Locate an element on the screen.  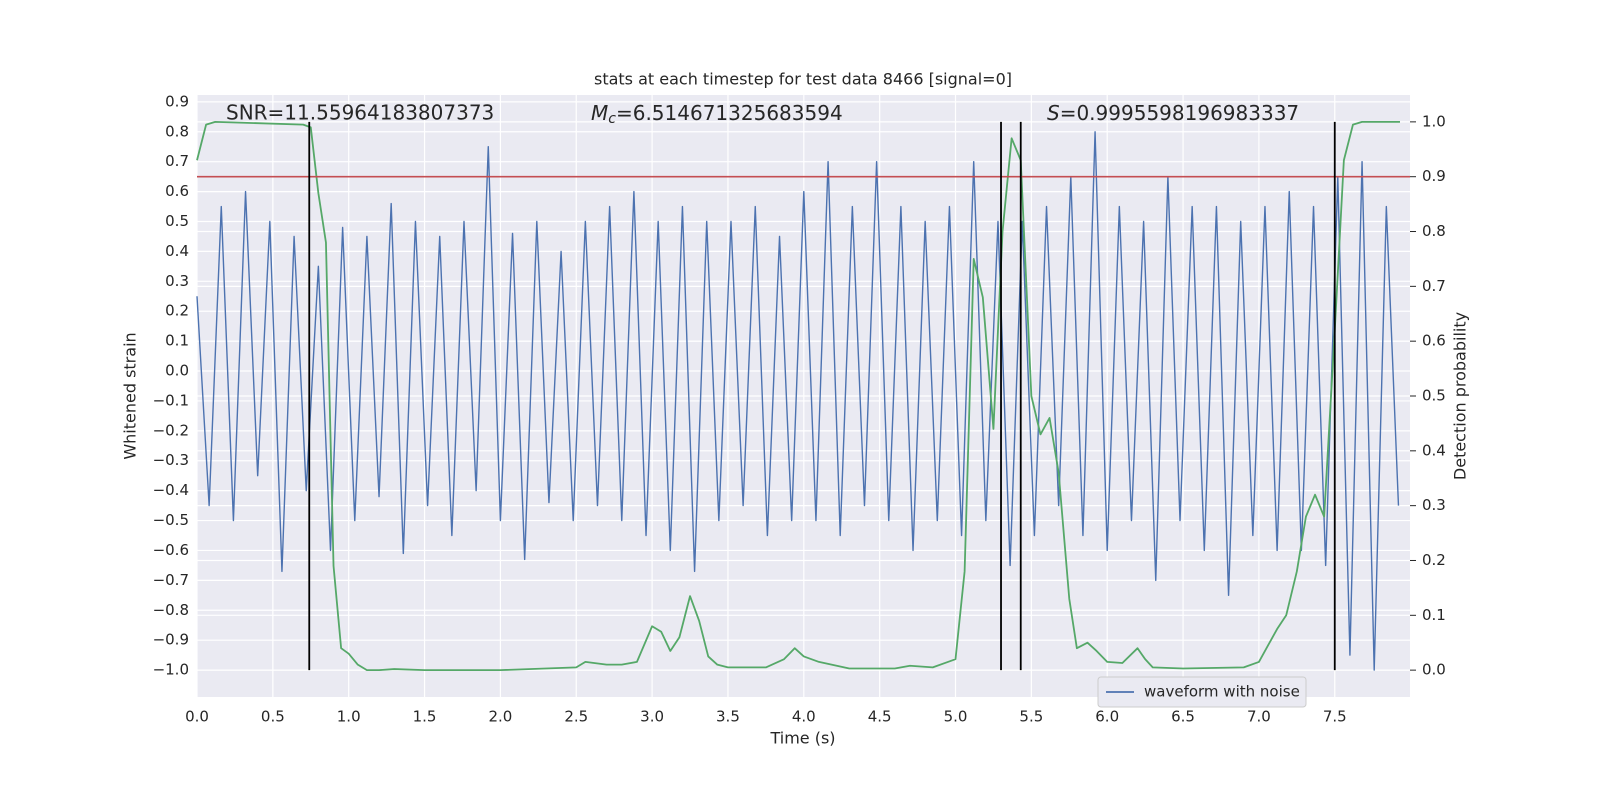
y-tick-label: −0.9 is located at coordinates (171, 640).